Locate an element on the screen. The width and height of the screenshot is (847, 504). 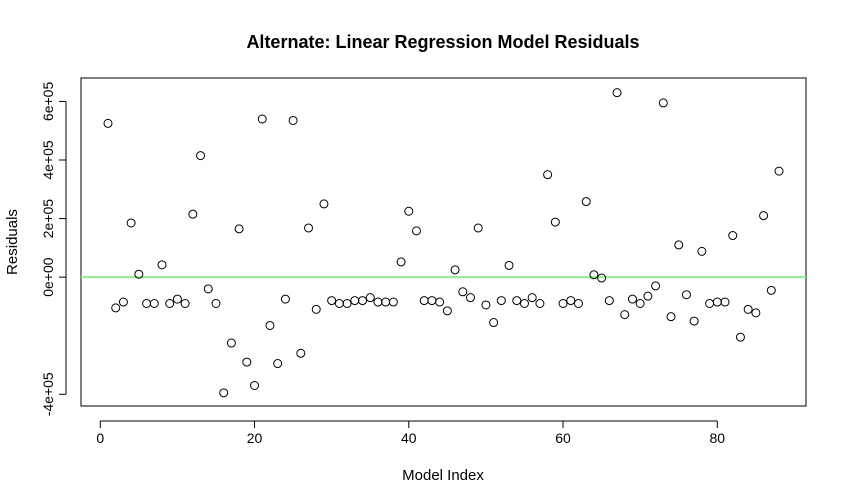
y-tick-label: 6e+05 is located at coordinates (48, 102).